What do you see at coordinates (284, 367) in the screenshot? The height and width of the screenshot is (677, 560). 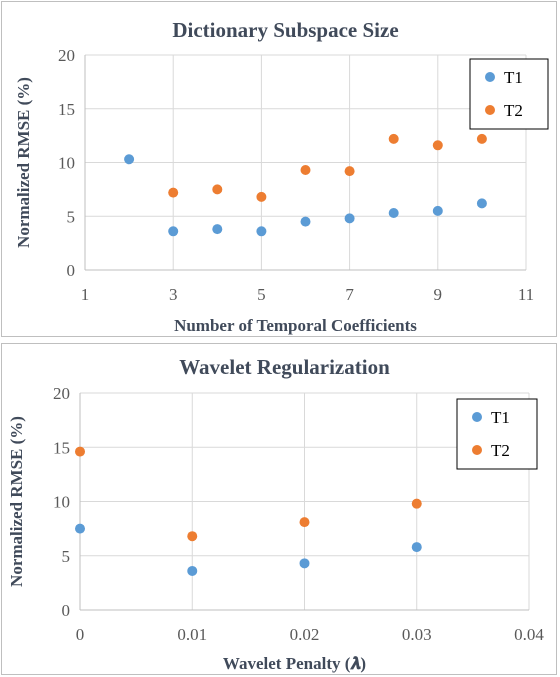 I see `chart-title: Wavelet Regularization` at bounding box center [284, 367].